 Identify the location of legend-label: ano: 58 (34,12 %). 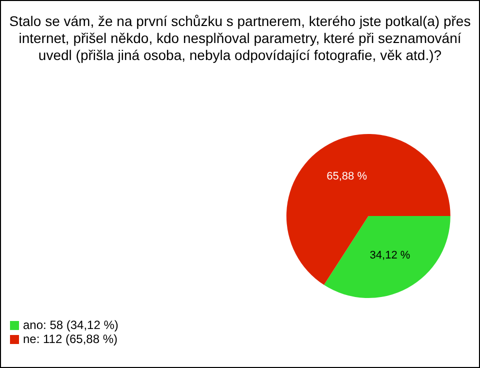
(70, 325).